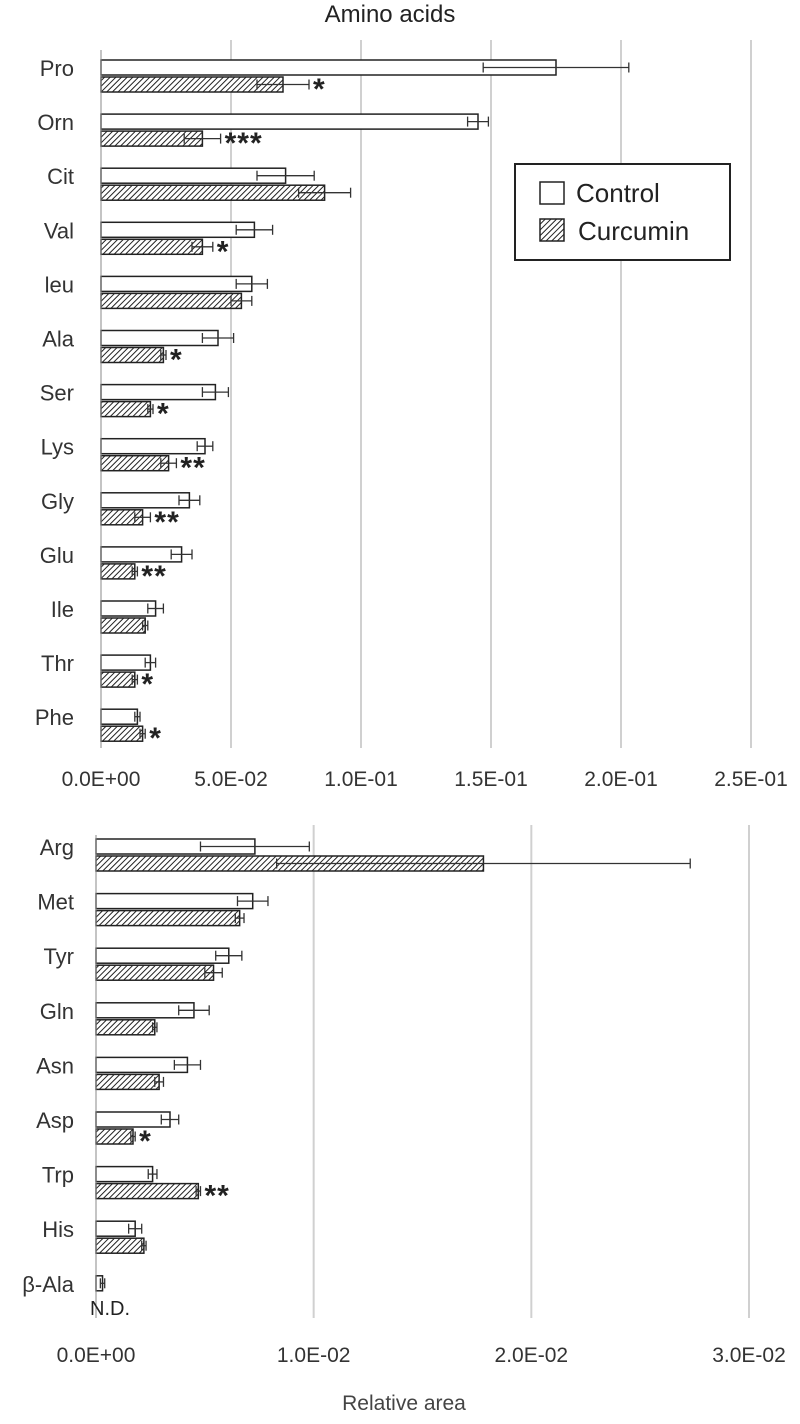  Describe the element at coordinates (57, 501) in the screenshot. I see `category-label: Gly` at that location.